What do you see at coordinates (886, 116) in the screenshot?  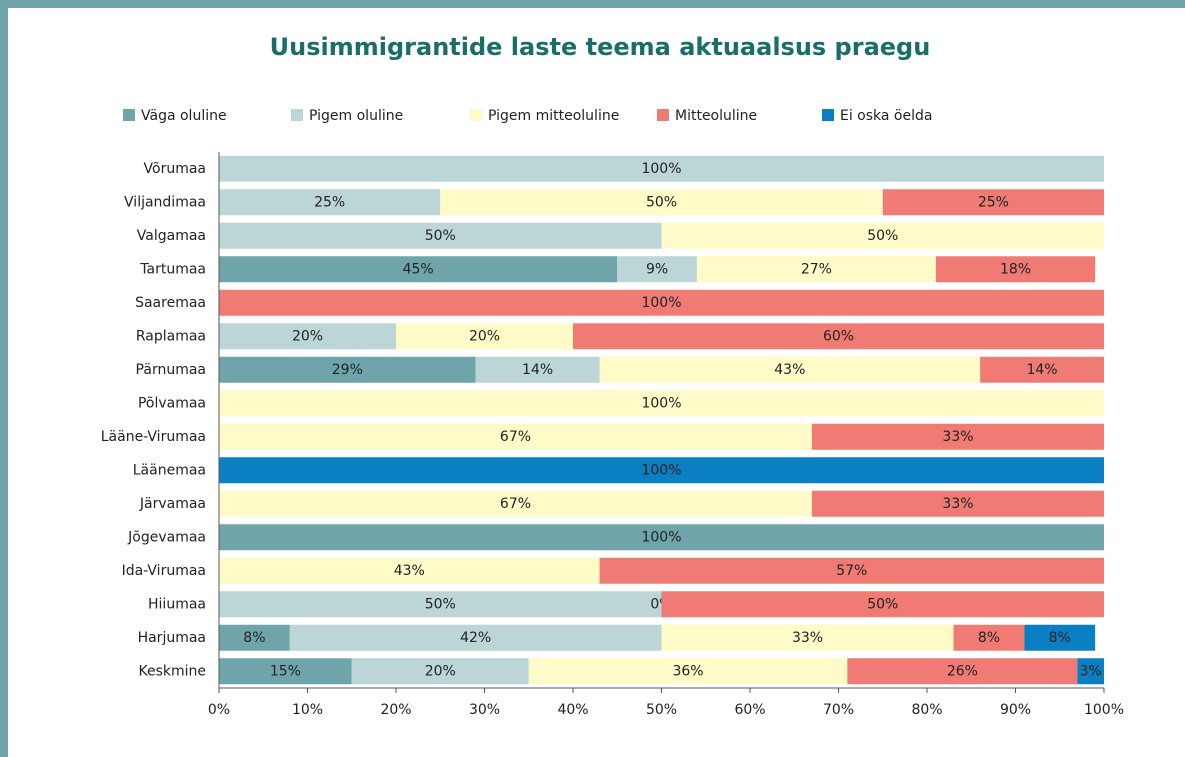 I see `legend-label: Ei oska öelda` at bounding box center [886, 116].